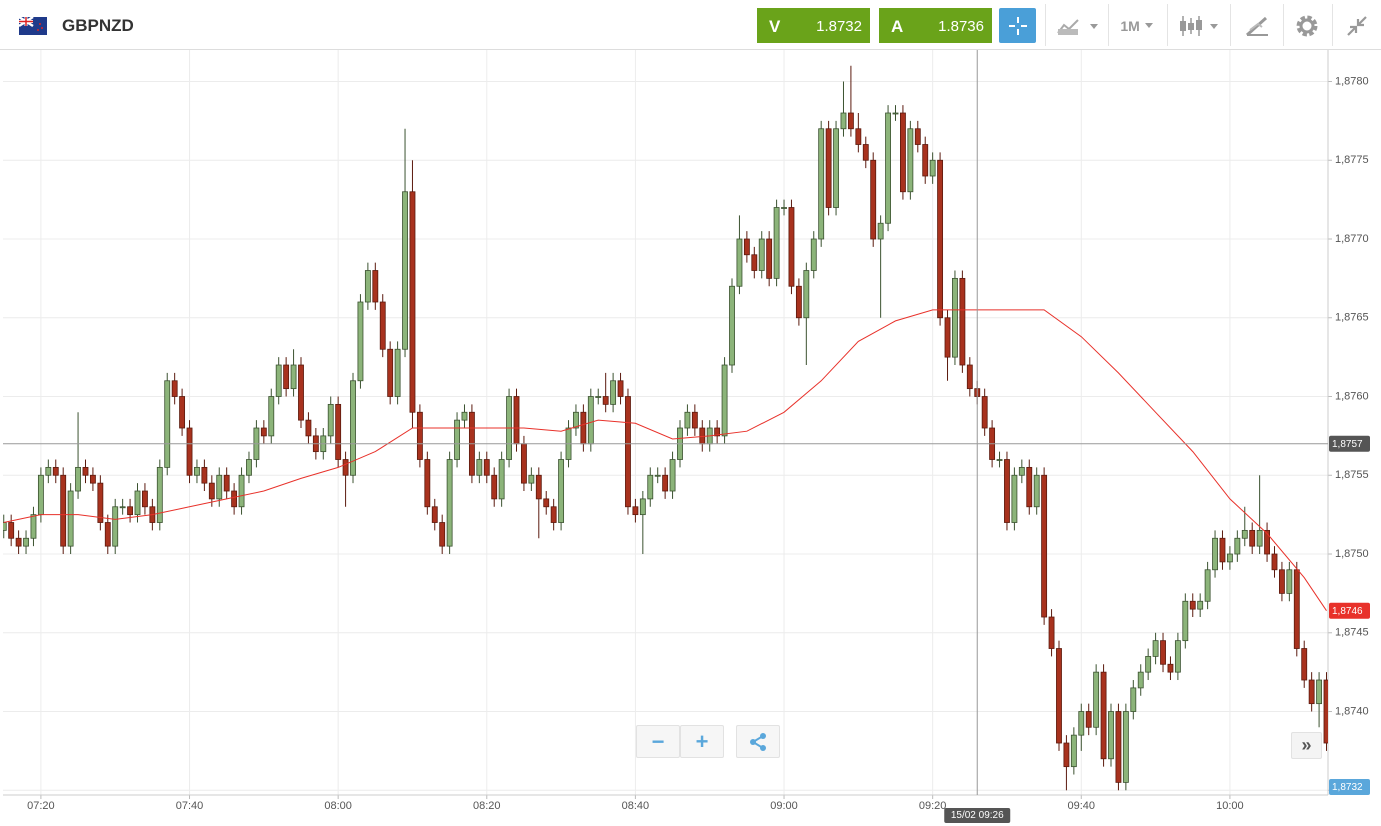 This screenshot has width=1381, height=826. Describe the element at coordinates (1306, 745) in the screenshot. I see `scroll-right-button: »` at that location.